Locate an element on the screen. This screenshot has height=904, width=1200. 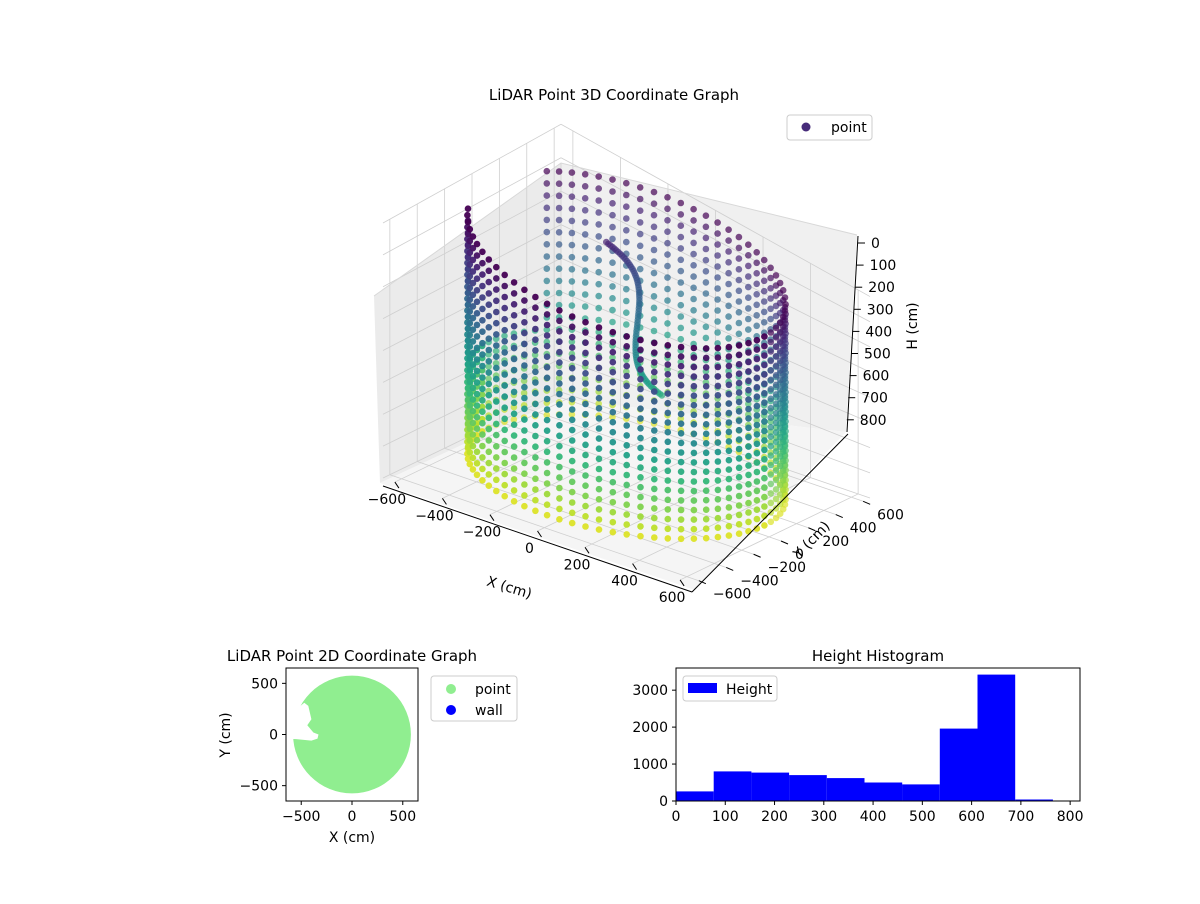
x-tick-label: −200 is located at coordinates (482, 533).